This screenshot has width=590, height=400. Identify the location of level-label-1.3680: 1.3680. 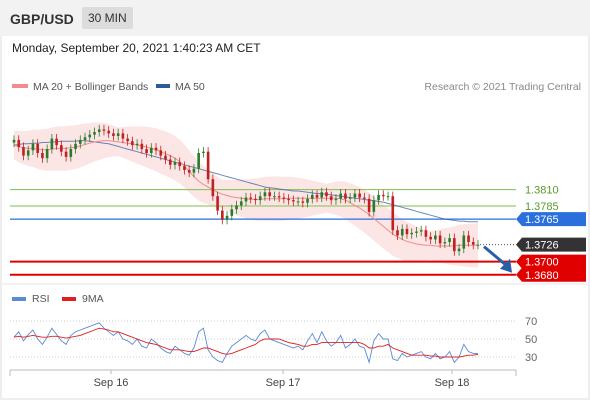
(542, 276).